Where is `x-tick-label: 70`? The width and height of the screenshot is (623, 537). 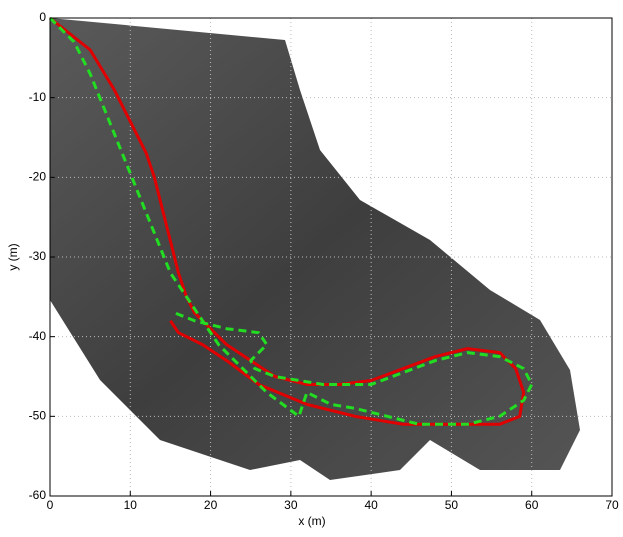
x-tick-label: 70 is located at coordinates (612, 505).